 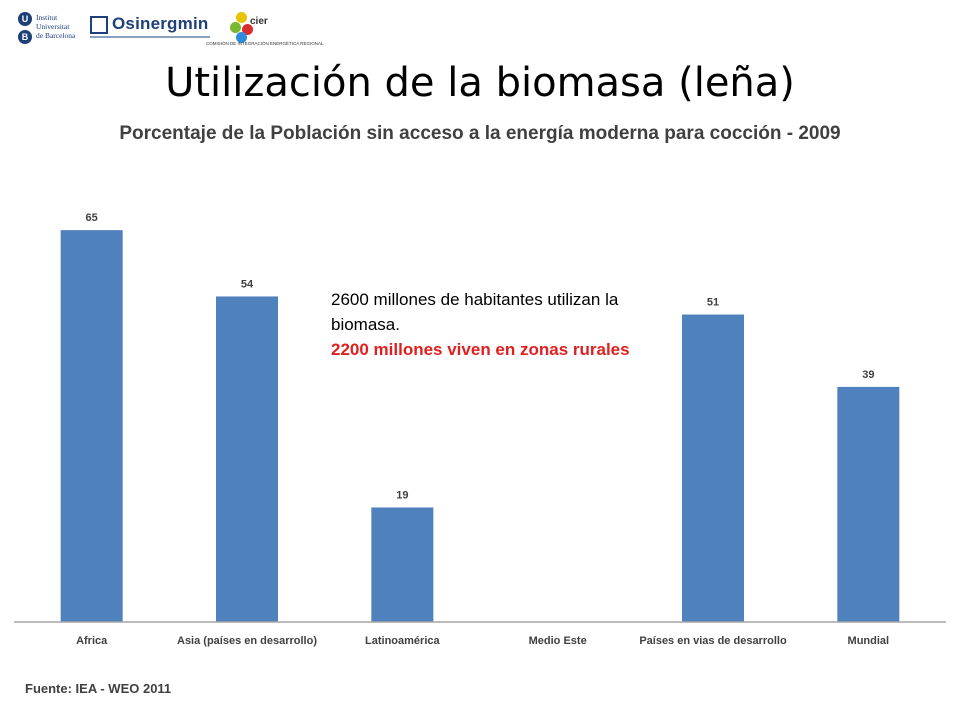 I want to click on category-label: Mundial, so click(x=869, y=641).